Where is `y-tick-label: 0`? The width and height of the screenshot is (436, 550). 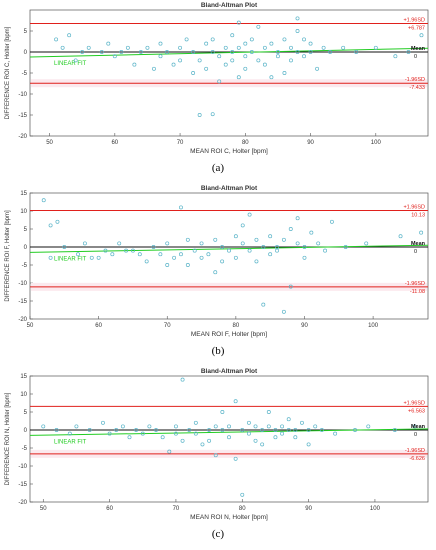 y-tick-label: 0 is located at coordinates (26, 431).